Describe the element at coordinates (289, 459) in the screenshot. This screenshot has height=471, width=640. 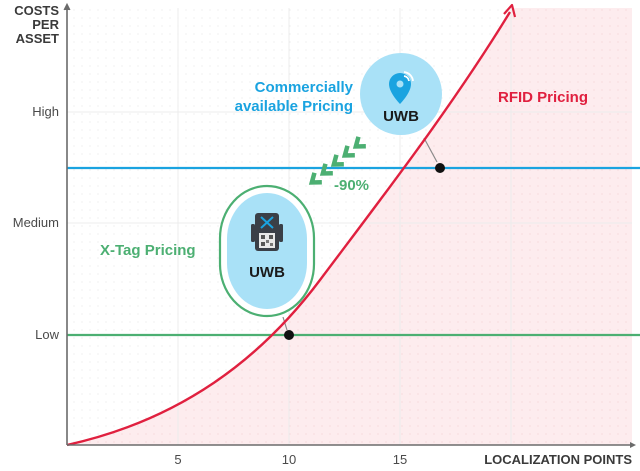
I see `x-tick-10: 10` at that location.